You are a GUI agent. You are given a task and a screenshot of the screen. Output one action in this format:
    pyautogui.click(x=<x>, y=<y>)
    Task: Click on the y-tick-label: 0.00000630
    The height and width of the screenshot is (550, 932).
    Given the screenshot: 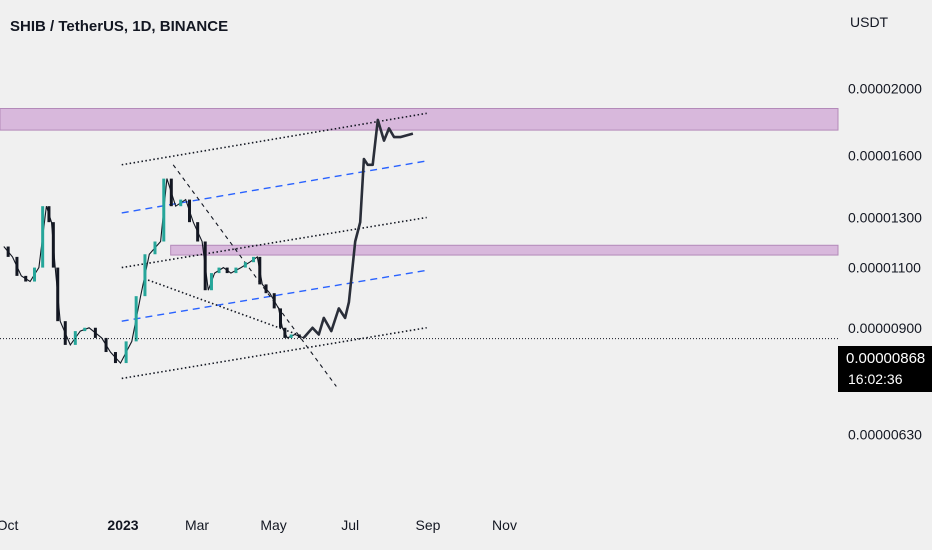 What is the action you would take?
    pyautogui.click(x=885, y=435)
    